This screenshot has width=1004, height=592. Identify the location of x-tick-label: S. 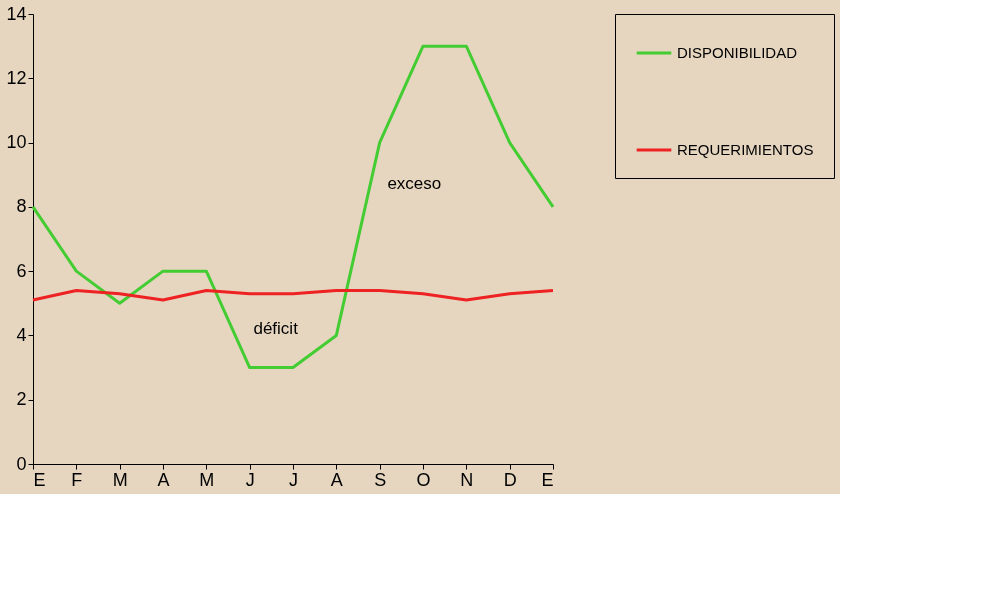
(380, 479).